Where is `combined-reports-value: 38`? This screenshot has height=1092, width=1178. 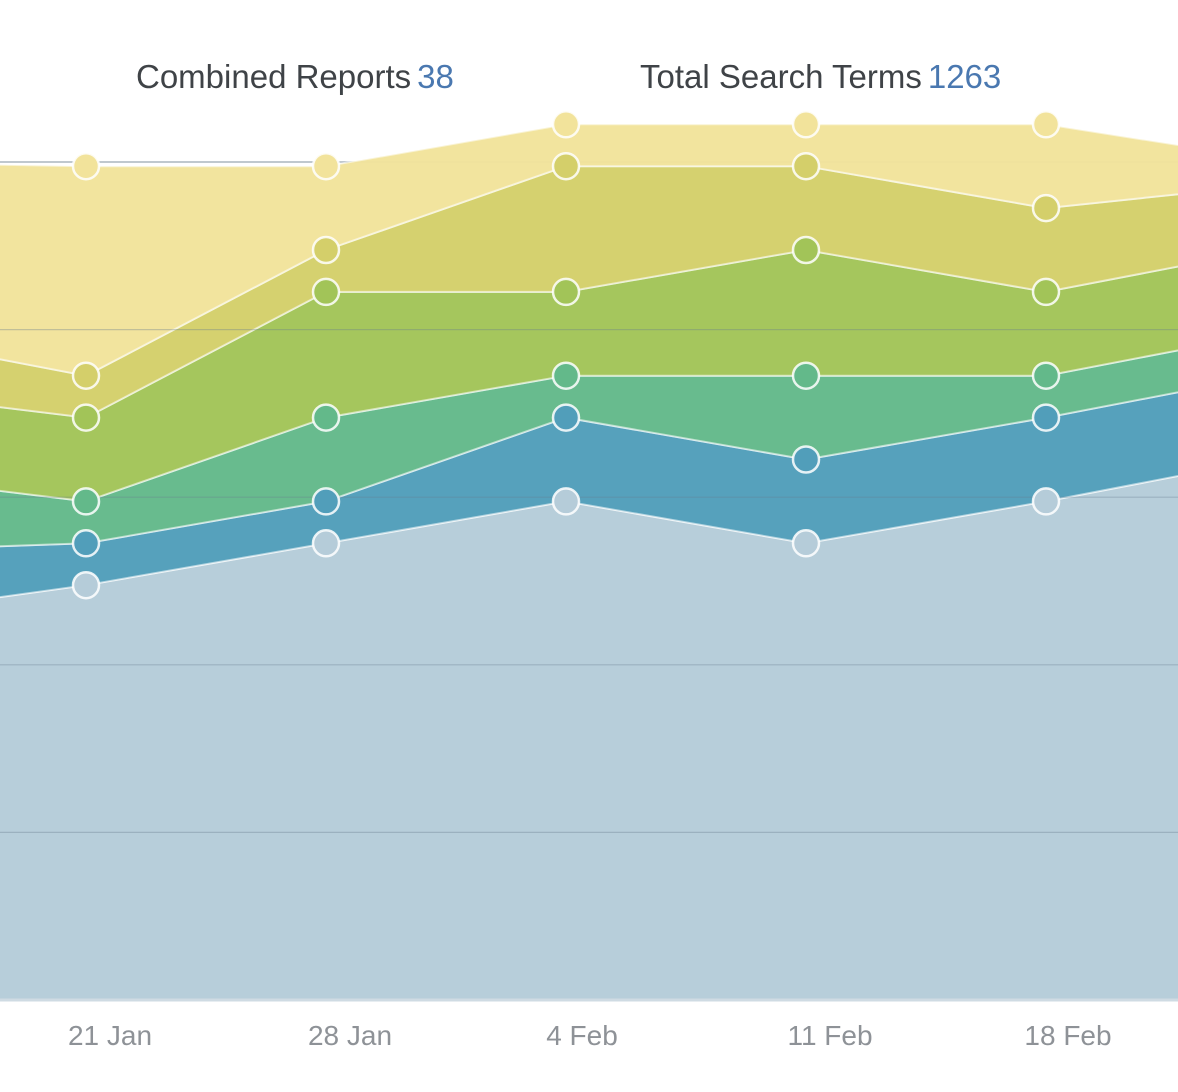 combined-reports-value: 38 is located at coordinates (435, 76).